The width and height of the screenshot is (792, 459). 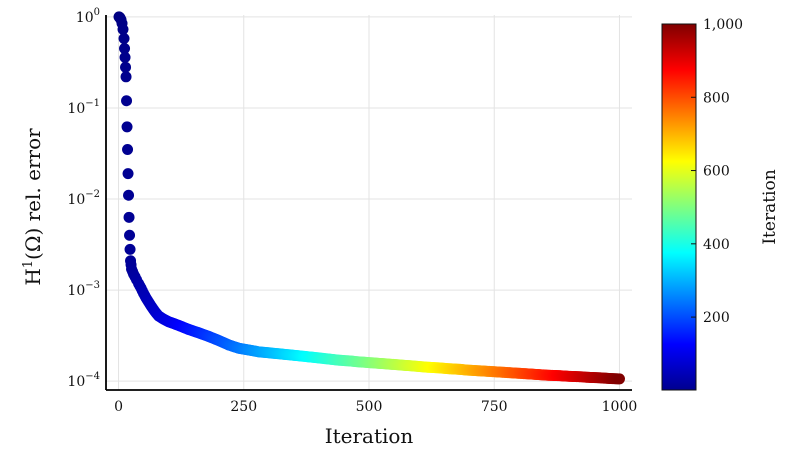 What do you see at coordinates (83, 380) in the screenshot?
I see `y-tick-label: 10⁻⁴` at bounding box center [83, 380].